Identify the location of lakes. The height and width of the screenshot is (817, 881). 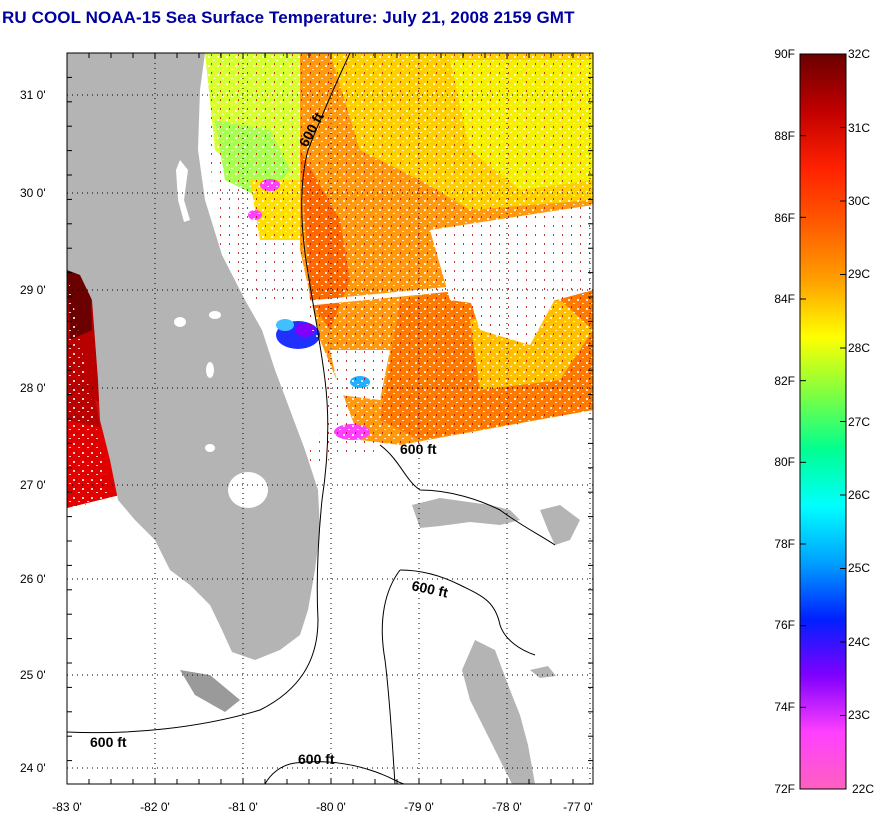
(221, 334).